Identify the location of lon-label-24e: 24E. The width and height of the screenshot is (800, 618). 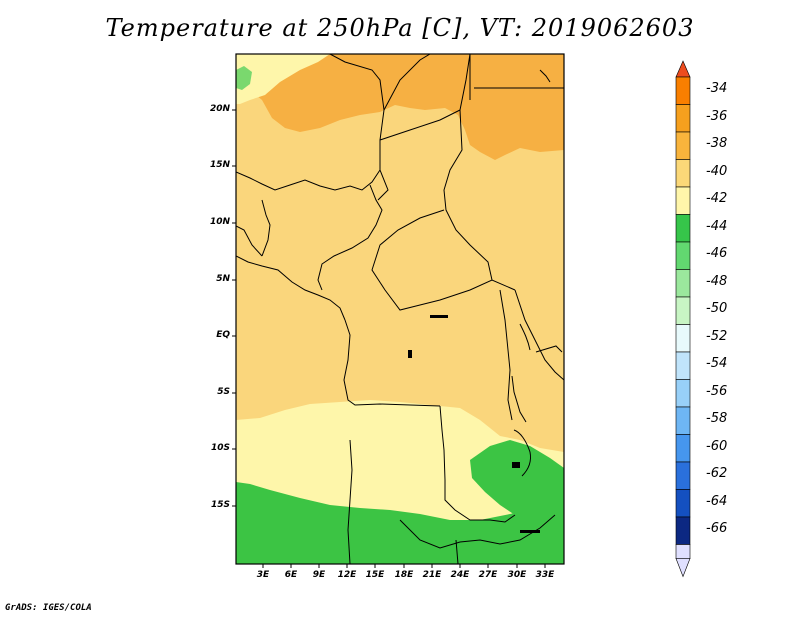
(460, 575).